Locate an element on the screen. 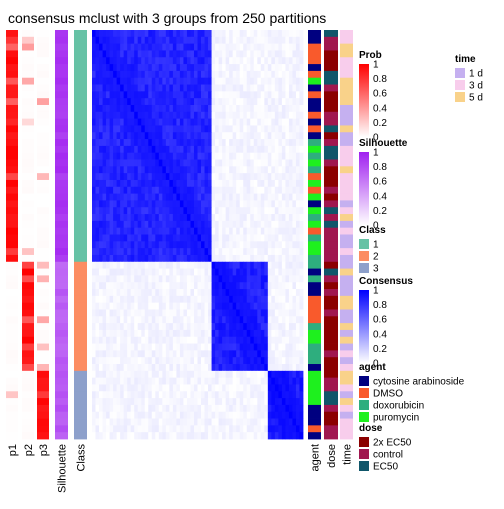 This screenshot has width=504, height=509. agent-cell is located at coordinates (314, 122).